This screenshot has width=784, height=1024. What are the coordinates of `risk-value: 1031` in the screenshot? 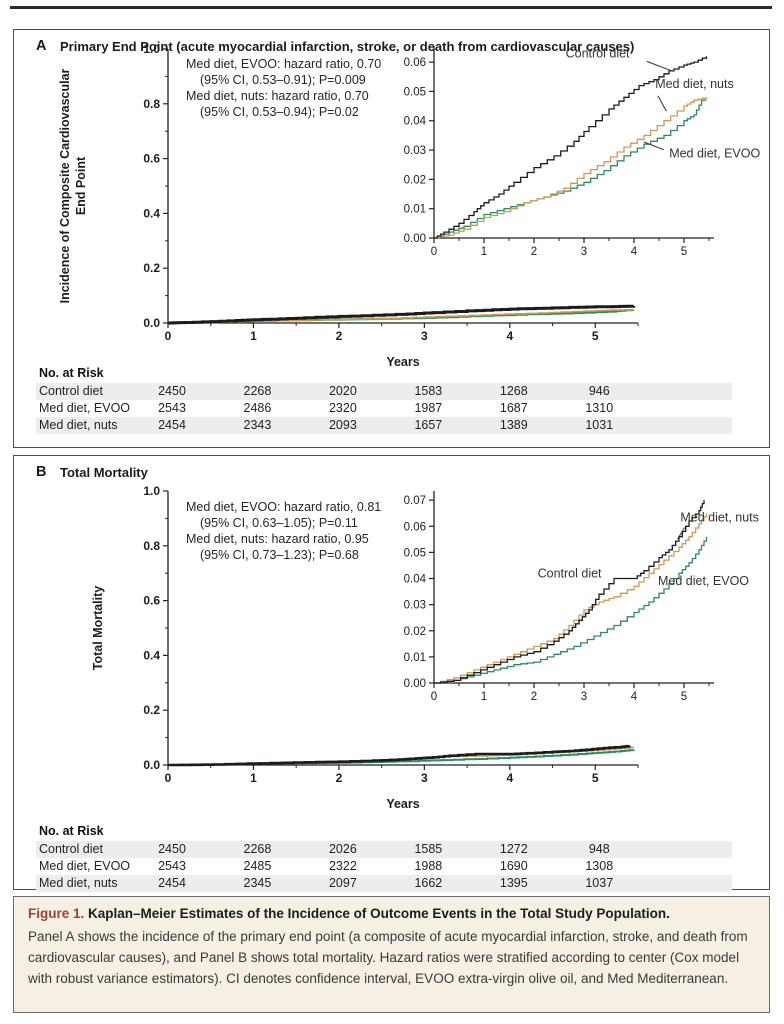 It's located at (599, 425).